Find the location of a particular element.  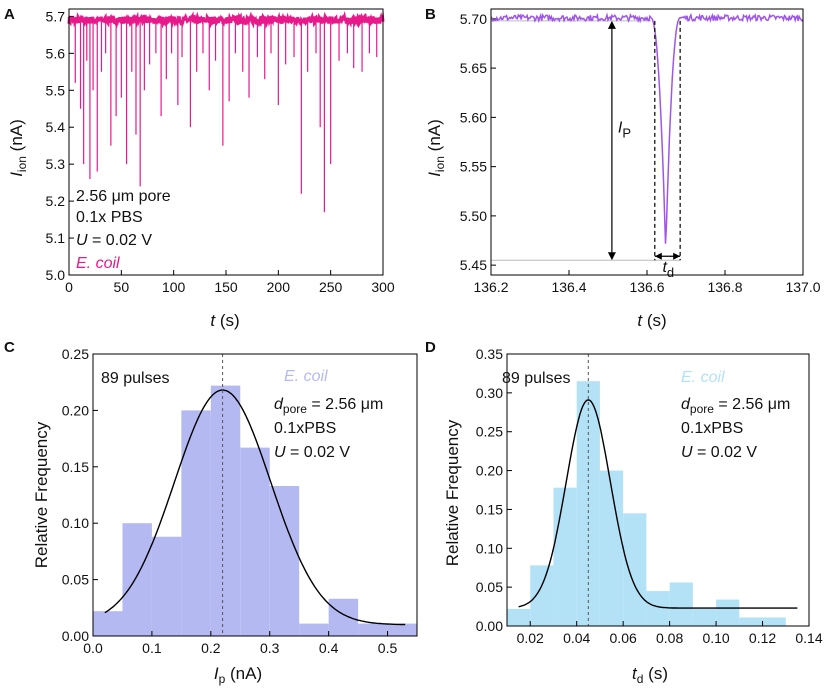

c-xtick-label: 0.0 is located at coordinates (93, 648).